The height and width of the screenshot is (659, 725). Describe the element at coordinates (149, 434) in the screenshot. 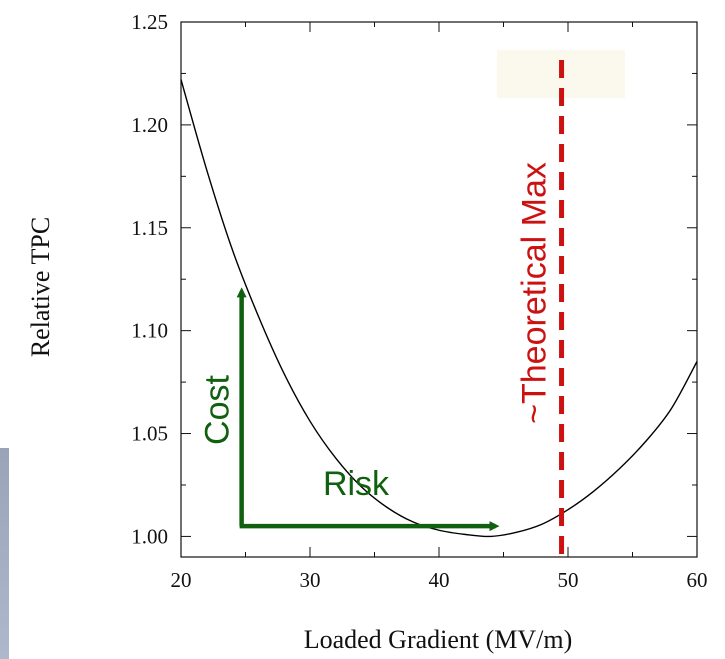

I see `y-tick-label: 1.05` at that location.